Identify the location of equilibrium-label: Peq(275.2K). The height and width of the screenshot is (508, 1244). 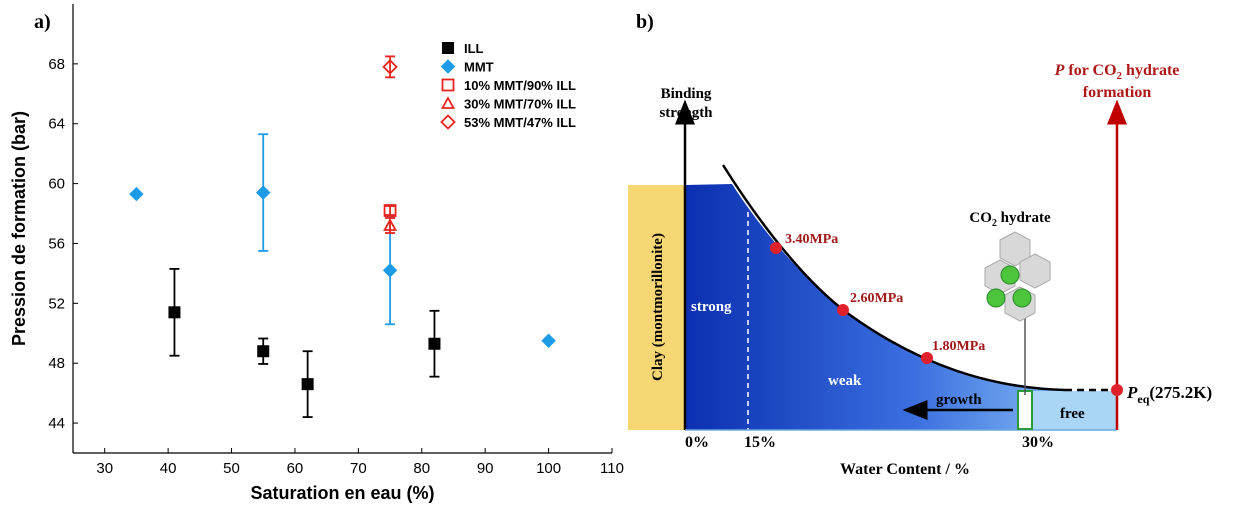
(1169, 394).